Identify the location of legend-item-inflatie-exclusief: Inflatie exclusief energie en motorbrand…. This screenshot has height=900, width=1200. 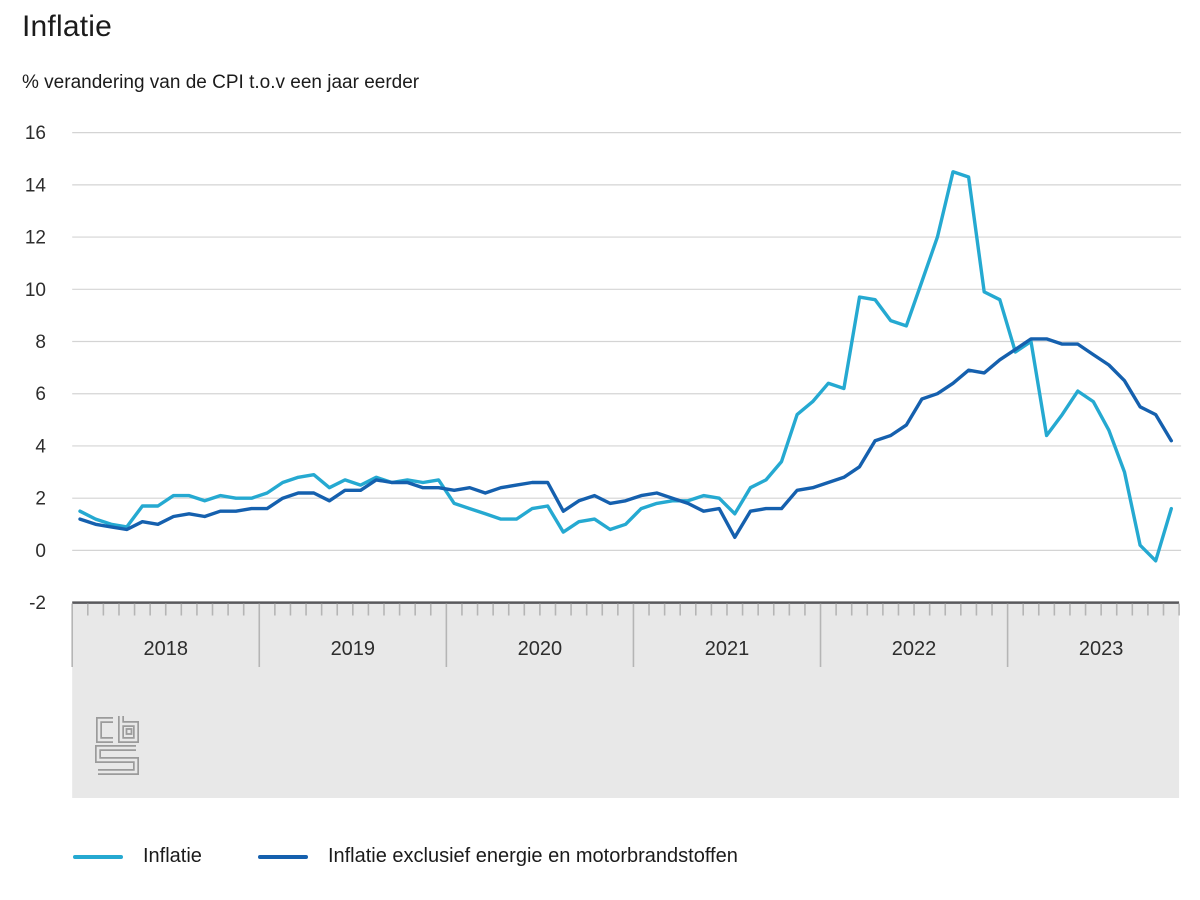
(497, 856).